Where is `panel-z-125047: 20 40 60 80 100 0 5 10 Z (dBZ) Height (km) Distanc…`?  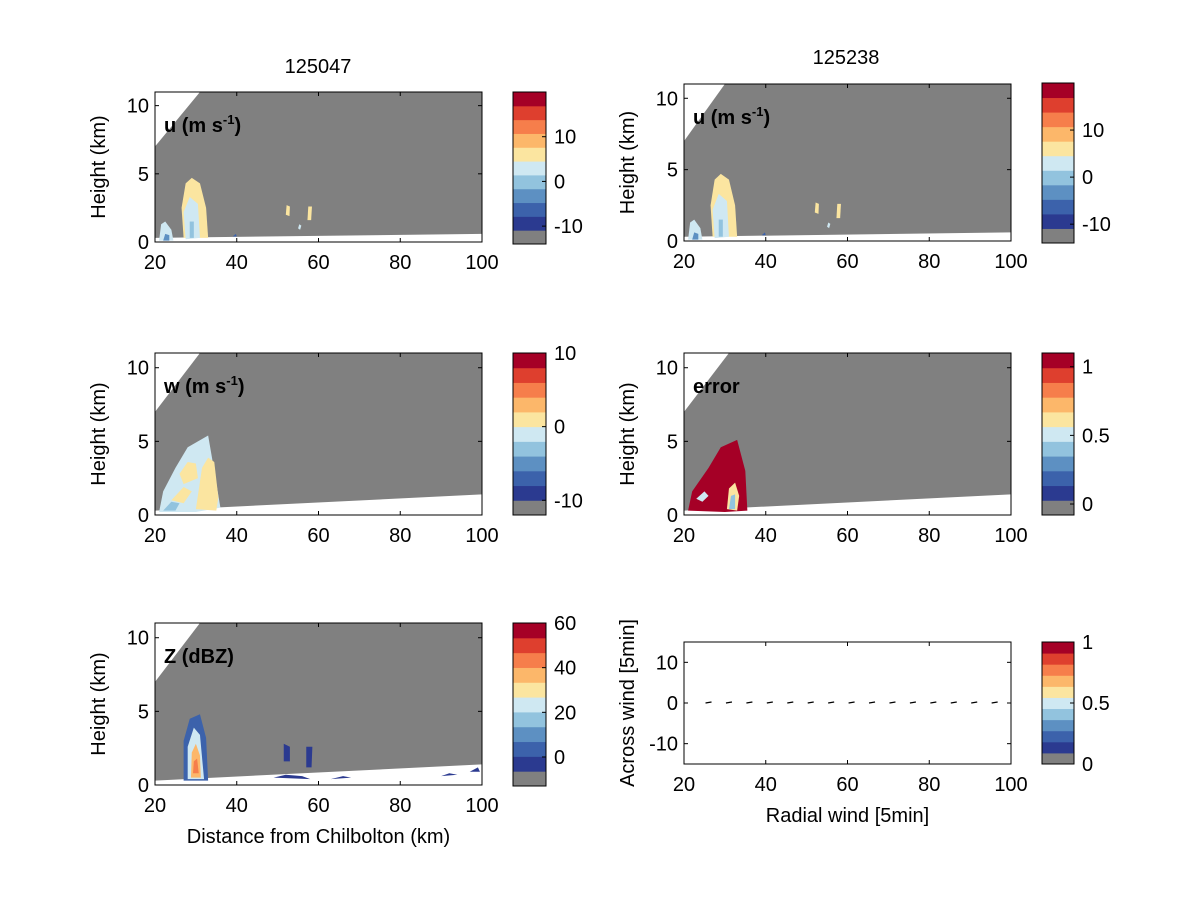
panel-z-125047: 20 40 60 80 100 0 5 10 Z (dBZ) Height (km) Distanc… is located at coordinates (332, 730).